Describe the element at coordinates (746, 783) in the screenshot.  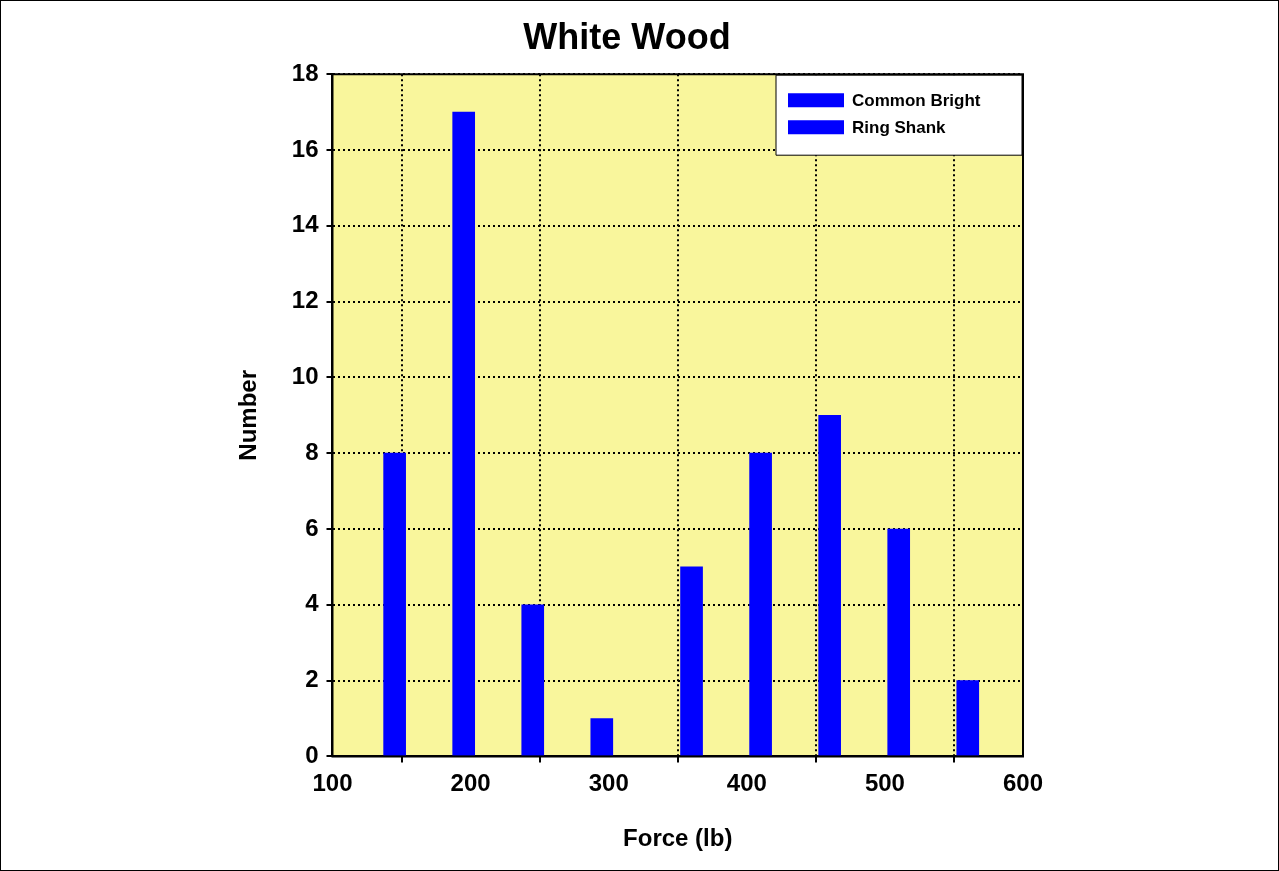
I see `x-tick-label: 400` at that location.